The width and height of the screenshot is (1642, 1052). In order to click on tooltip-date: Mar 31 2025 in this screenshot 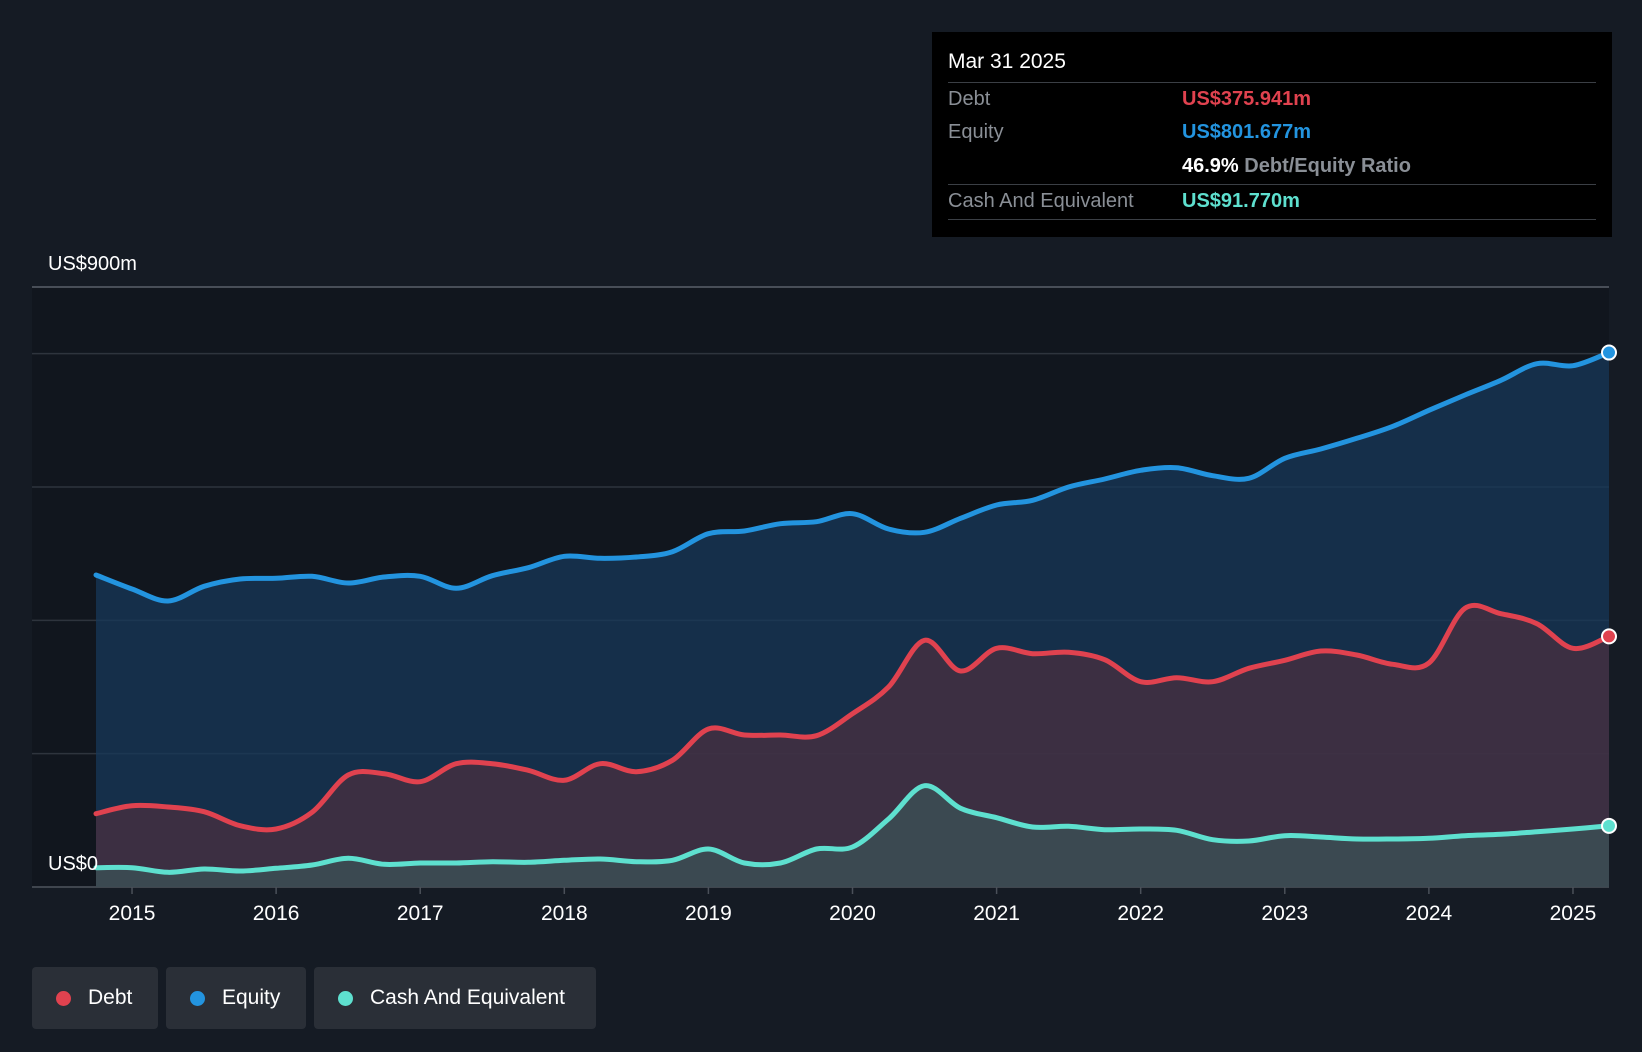, I will do `click(1007, 61)`.